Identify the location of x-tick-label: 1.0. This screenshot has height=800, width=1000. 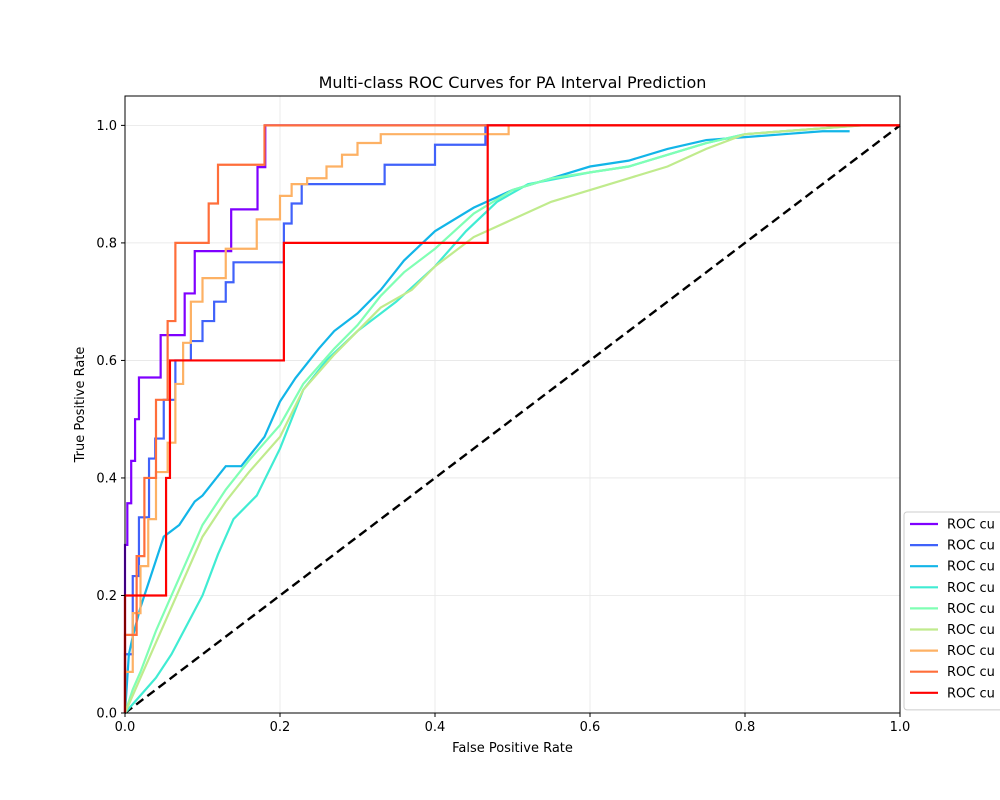
(900, 727).